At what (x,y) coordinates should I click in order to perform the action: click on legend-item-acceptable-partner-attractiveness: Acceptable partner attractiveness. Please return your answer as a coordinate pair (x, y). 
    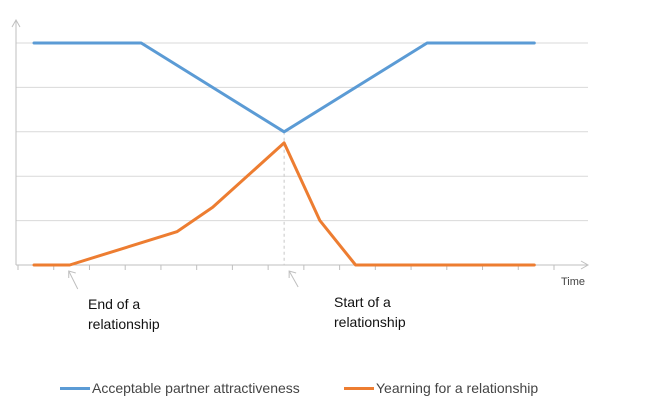
    Looking at the image, I should click on (180, 388).